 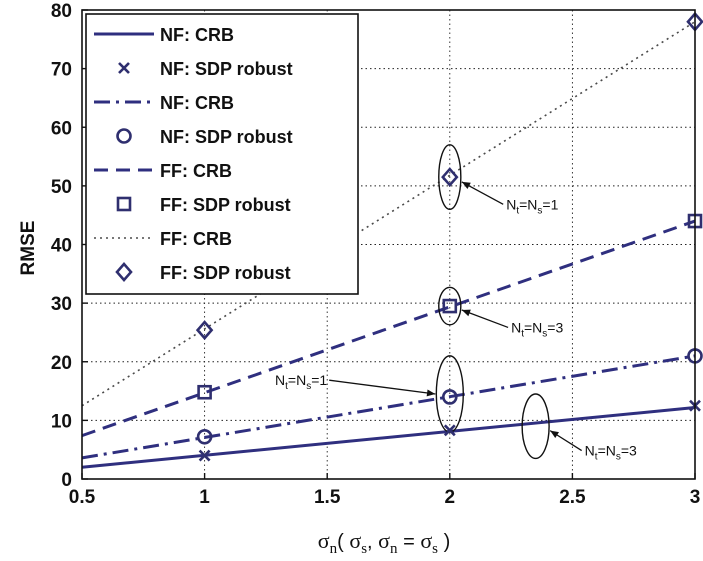 I want to click on y-tick-label: 30, so click(x=61, y=304).